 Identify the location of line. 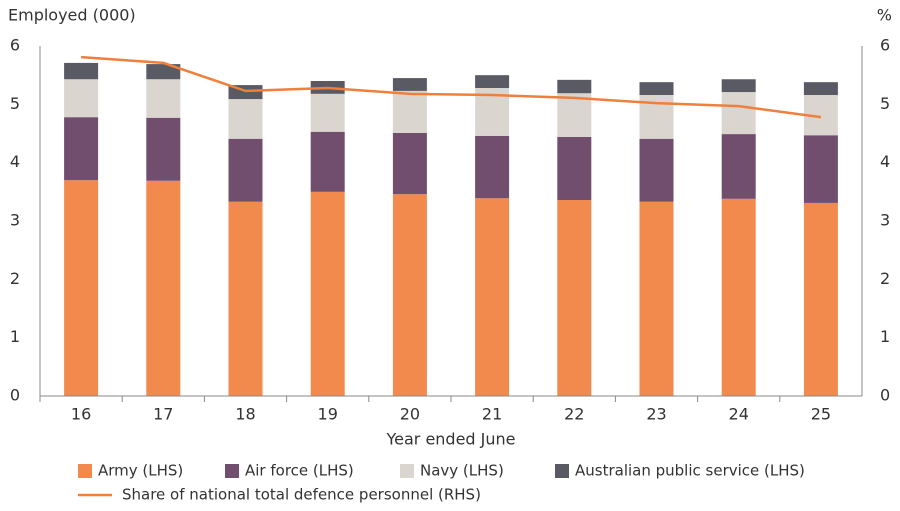
(451, 87).